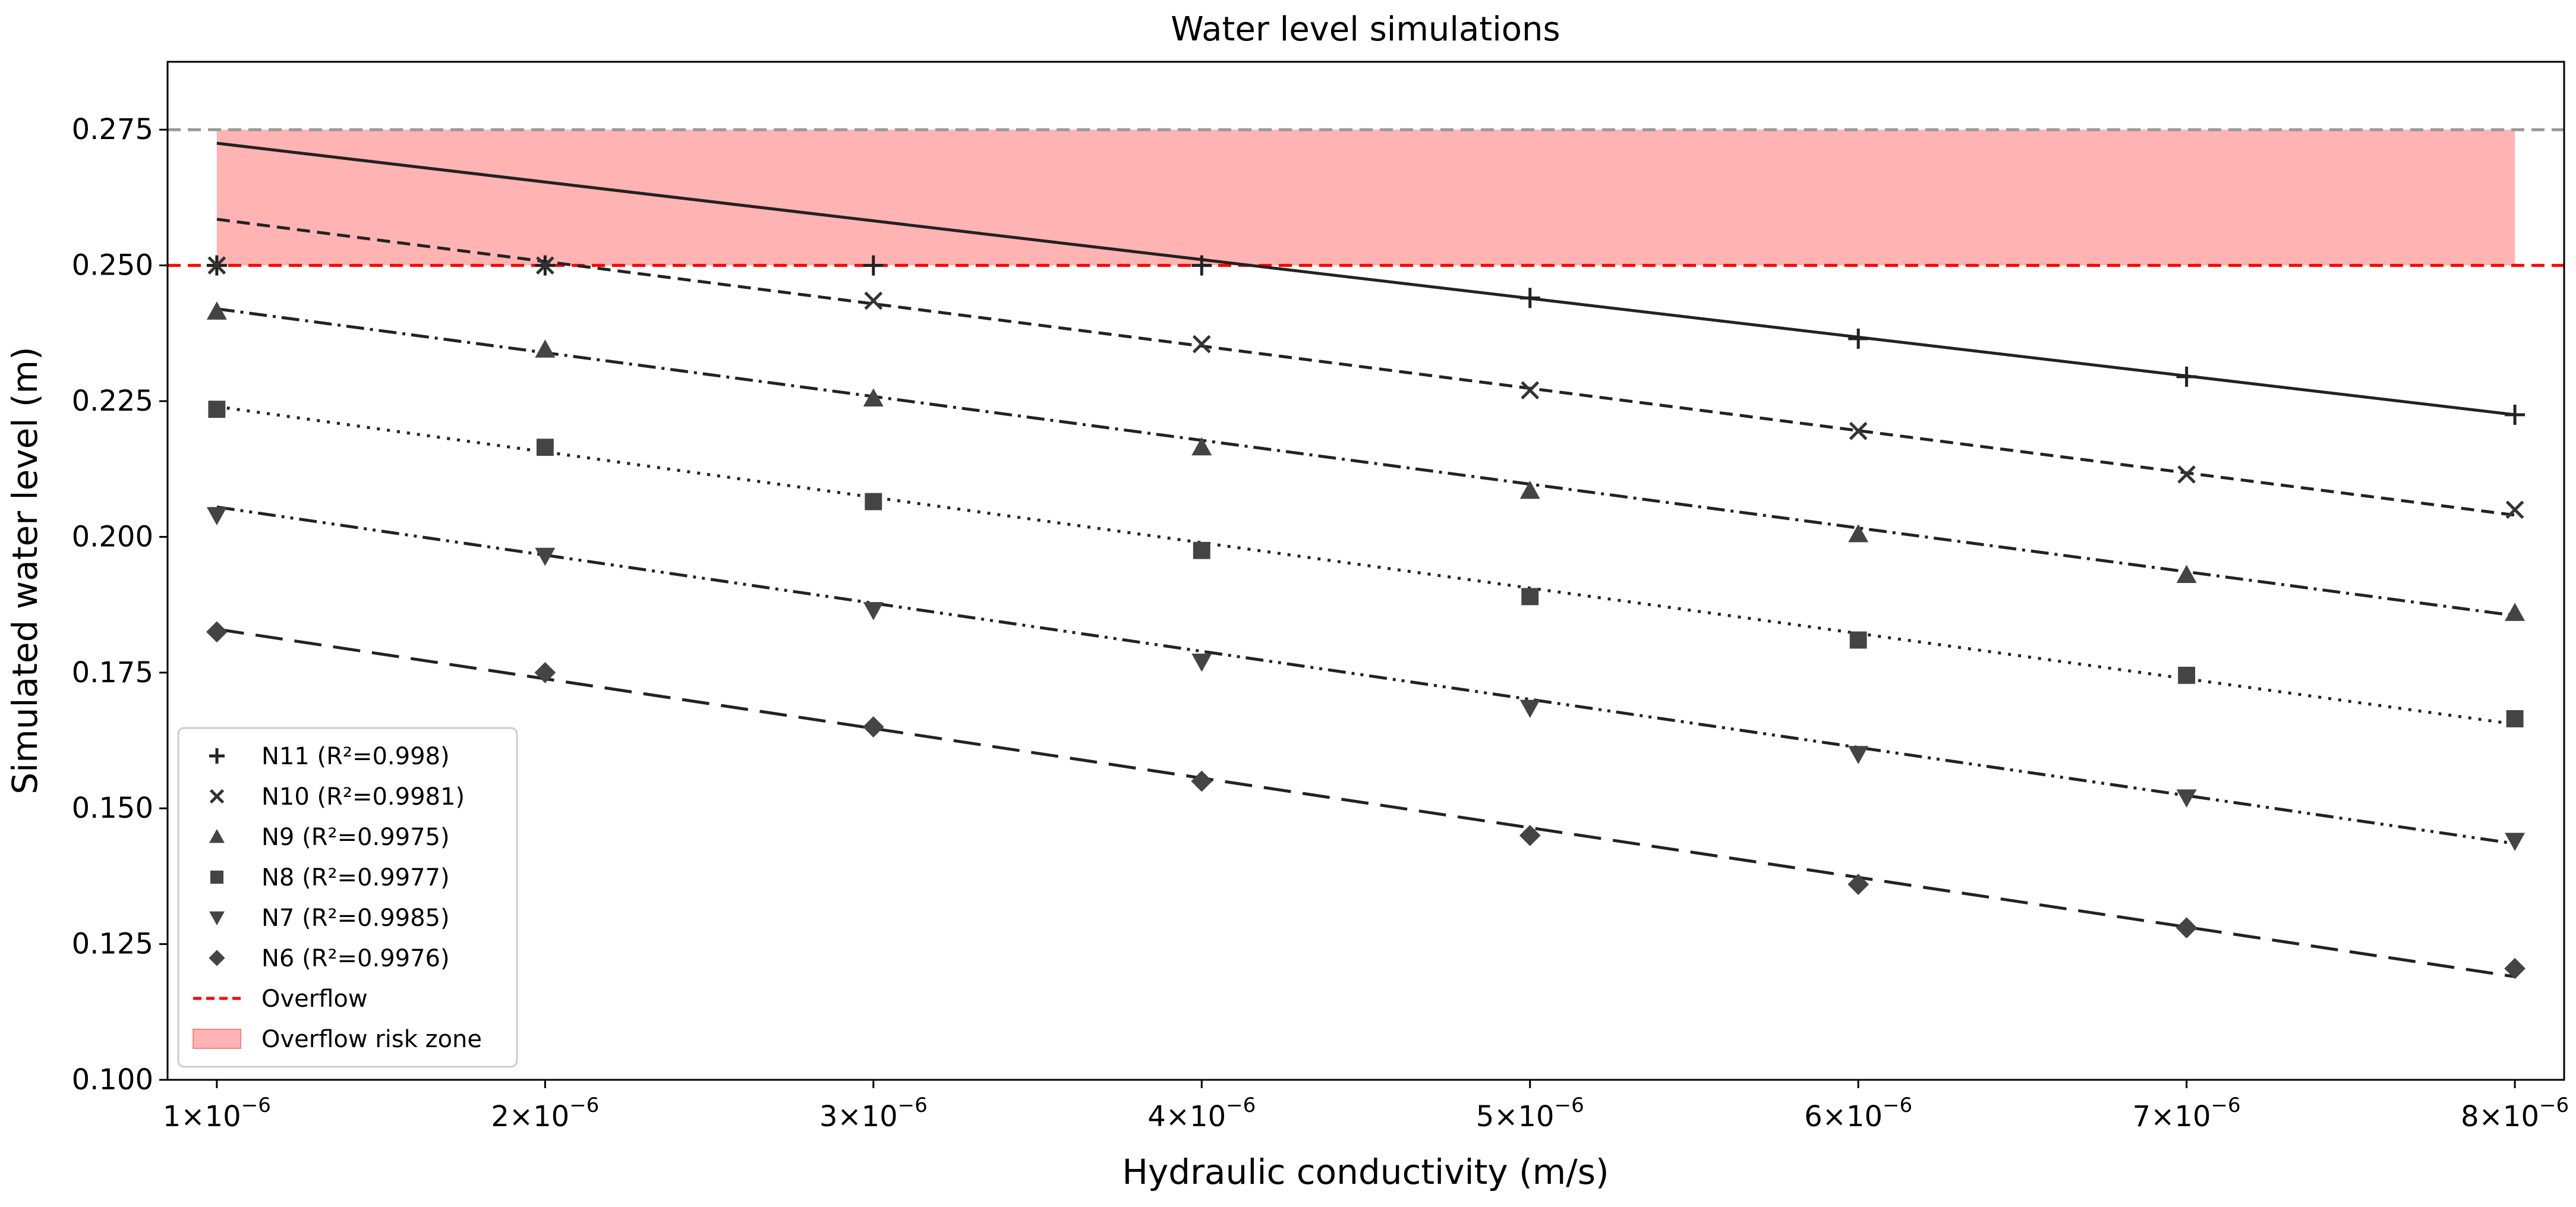 The image size is (2576, 1207). Describe the element at coordinates (113, 129) in the screenshot. I see `y-tick-label: 0.275` at that location.